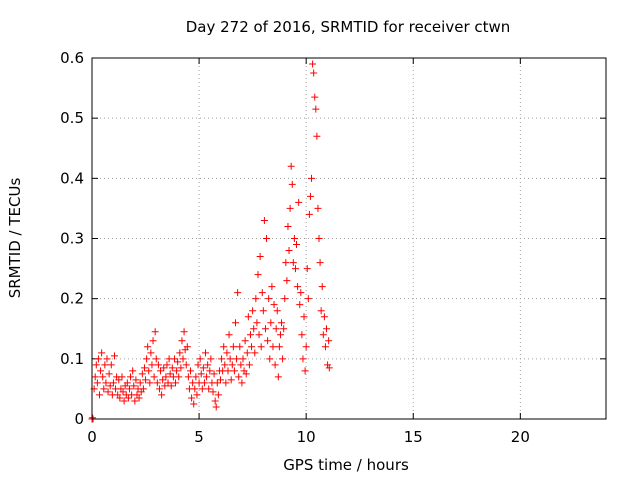 The width and height of the screenshot is (640, 480). Describe the element at coordinates (346, 465) in the screenshot. I see `x-axis-label: GPS time / hours` at that location.